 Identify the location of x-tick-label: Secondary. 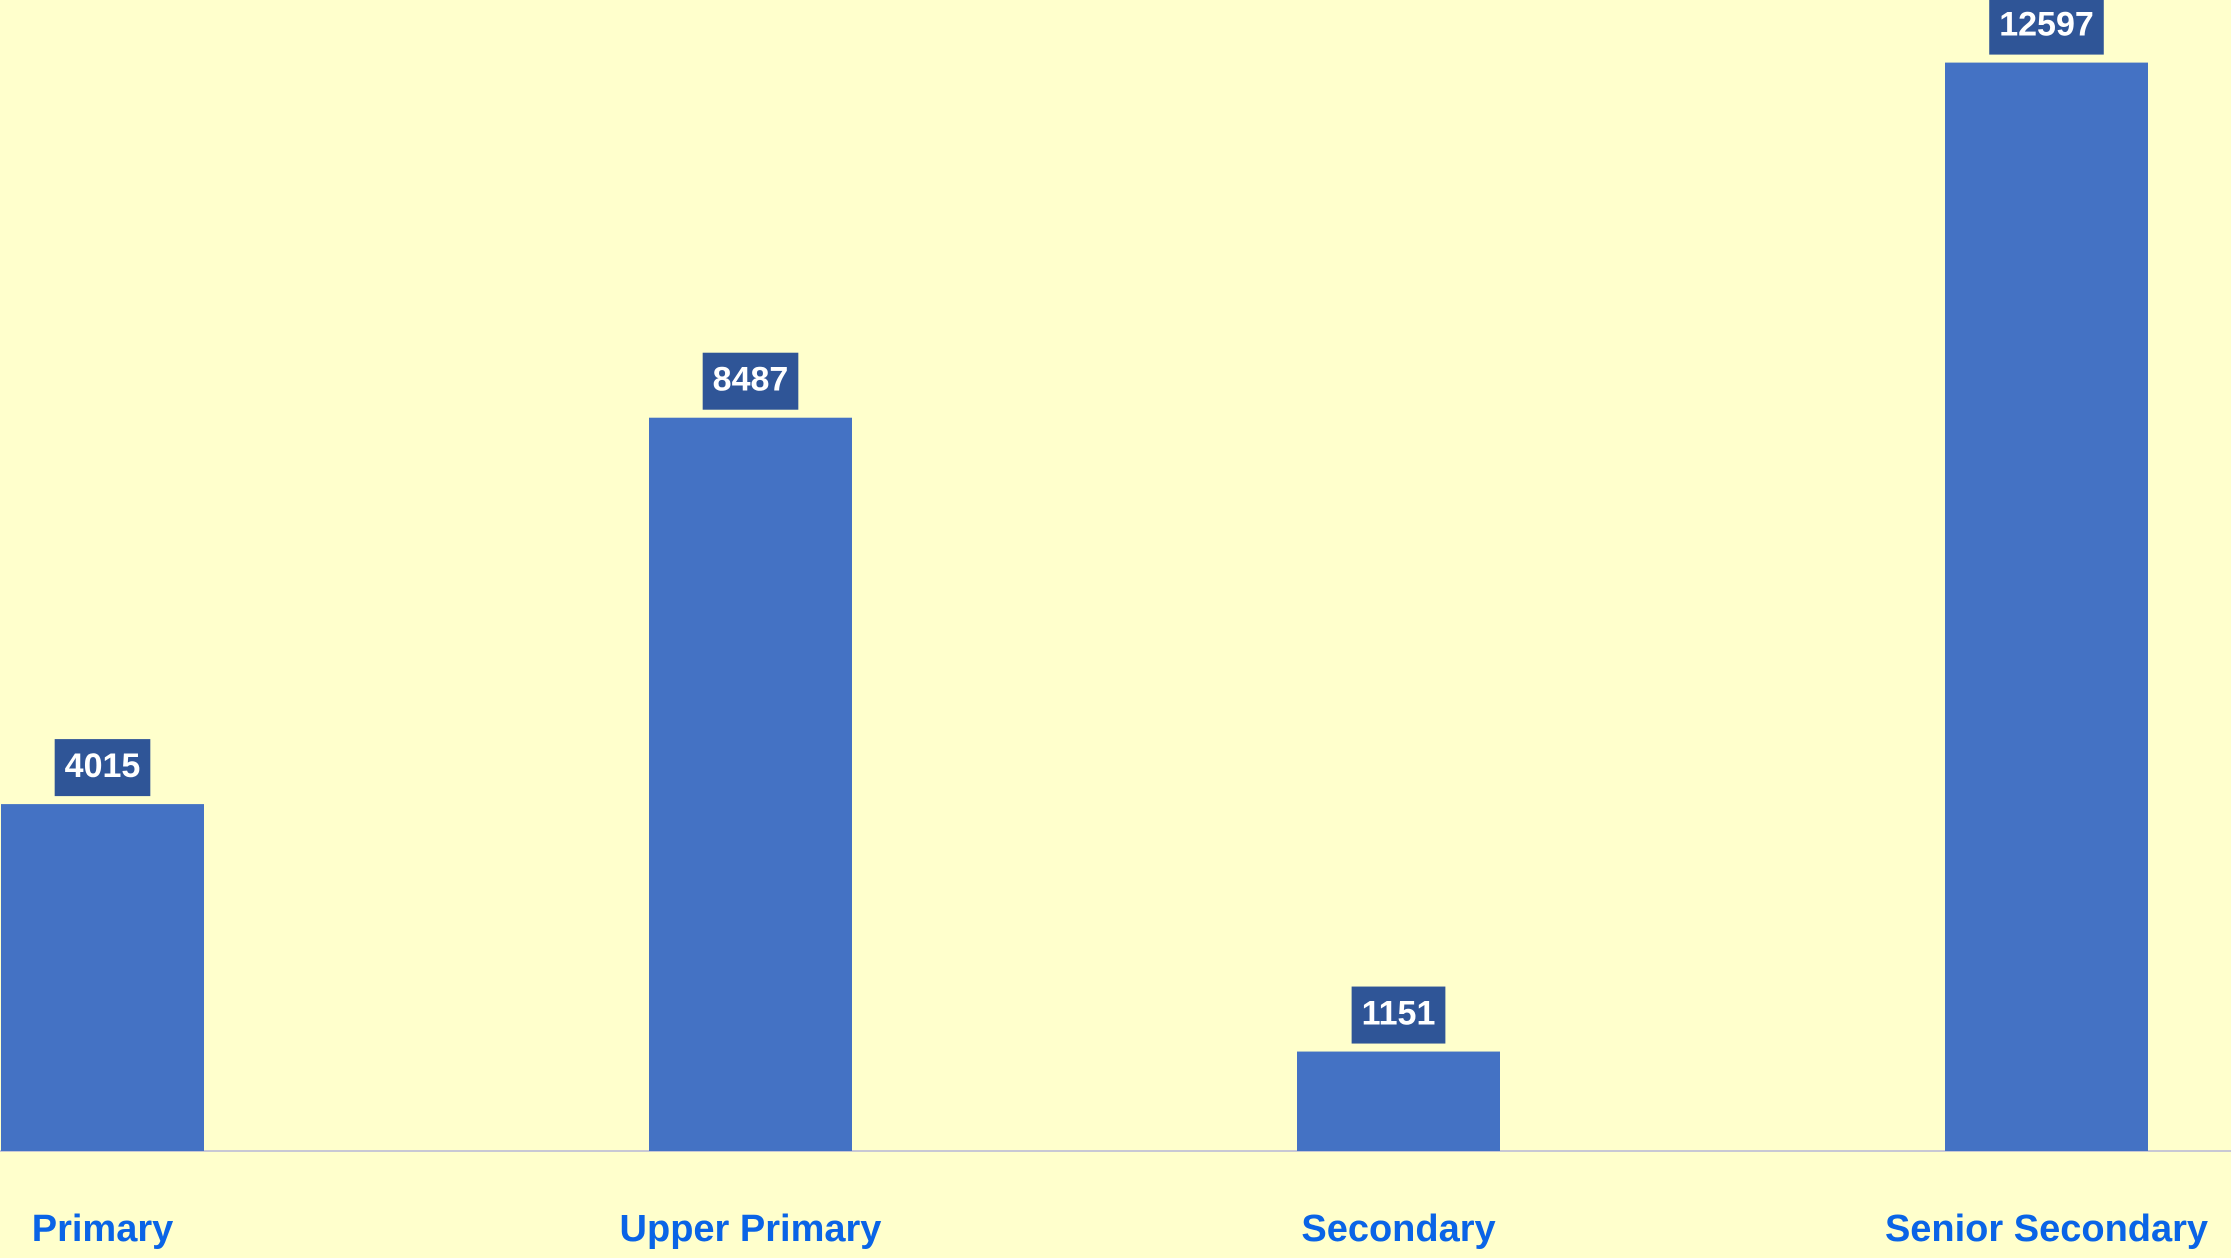
(1398, 1229).